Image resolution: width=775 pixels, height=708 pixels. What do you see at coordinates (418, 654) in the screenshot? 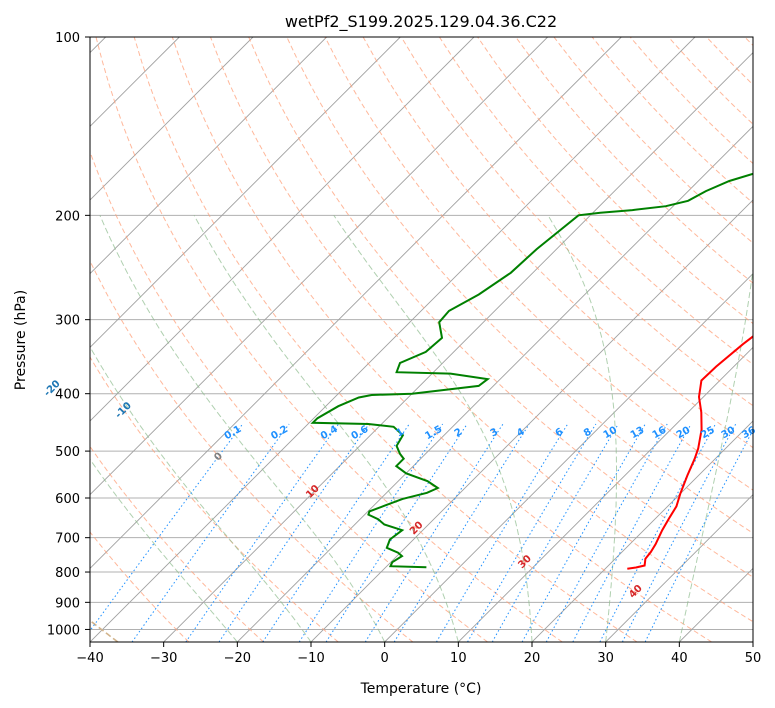
I see `x-axis: −40 −30 −20 −10 0 10 20 30 40 50` at bounding box center [418, 654].